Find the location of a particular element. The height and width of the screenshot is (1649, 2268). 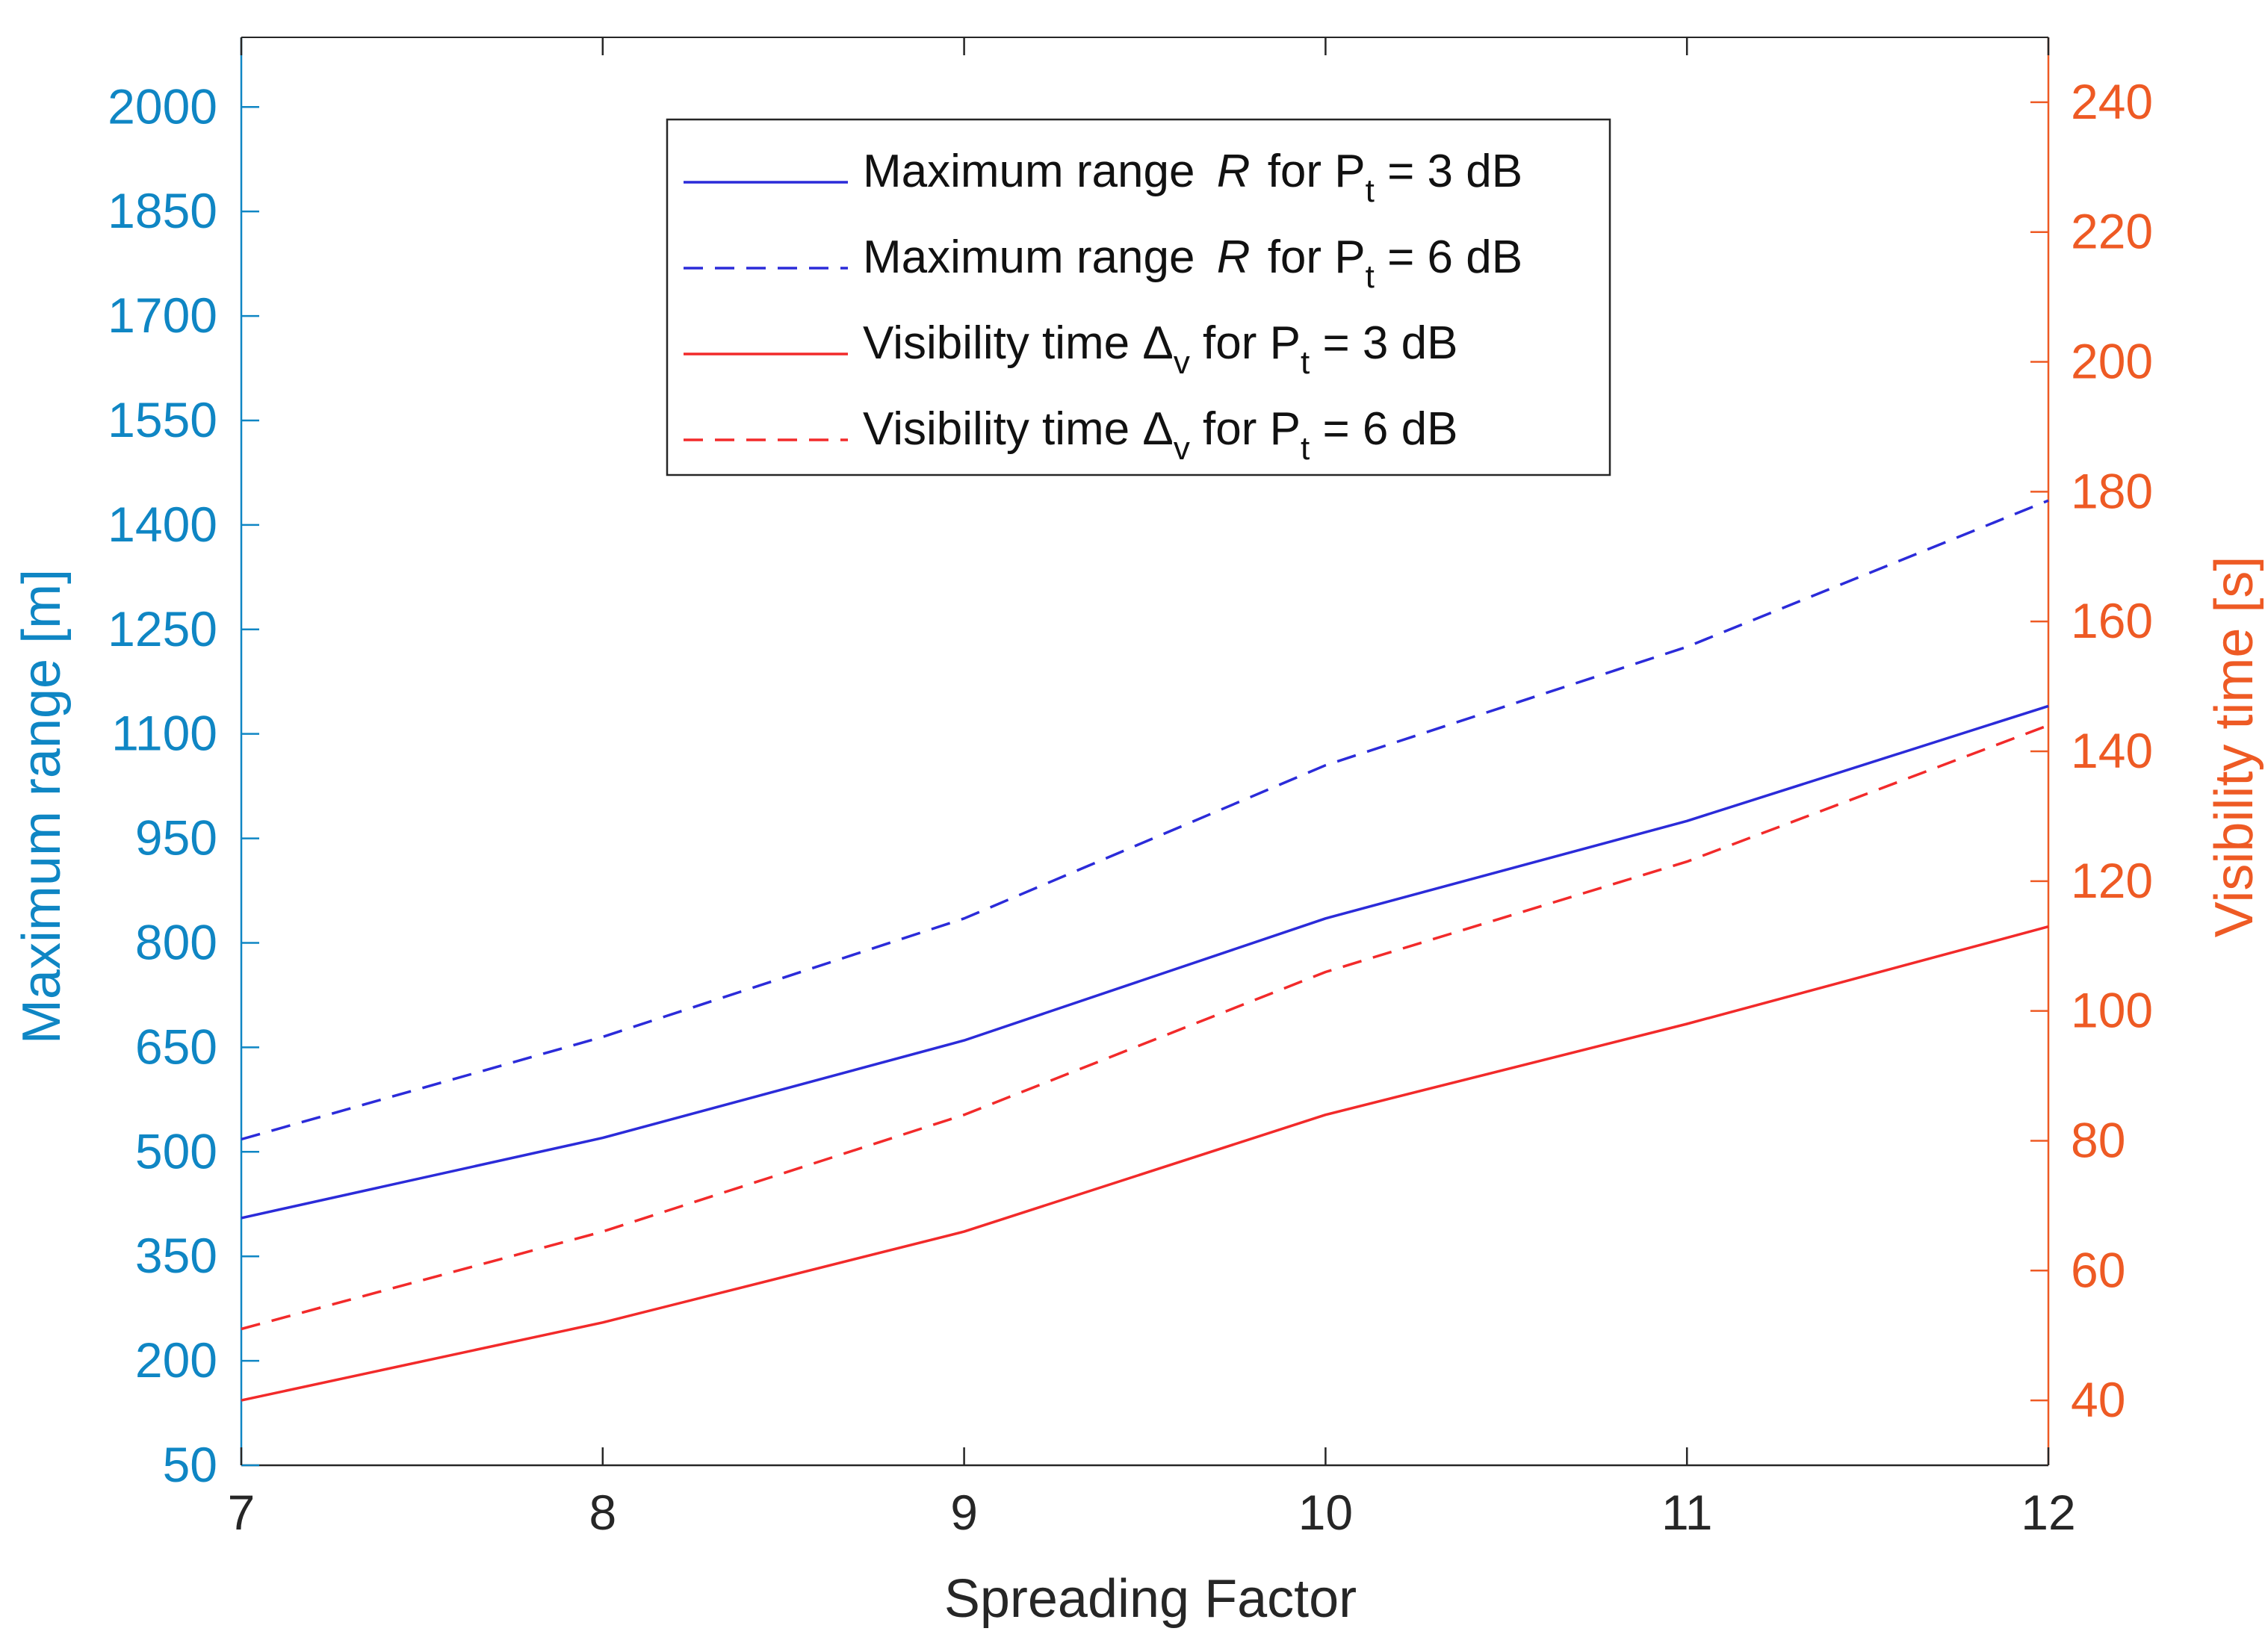

y-left-tick-label: 1250 is located at coordinates (162, 628).